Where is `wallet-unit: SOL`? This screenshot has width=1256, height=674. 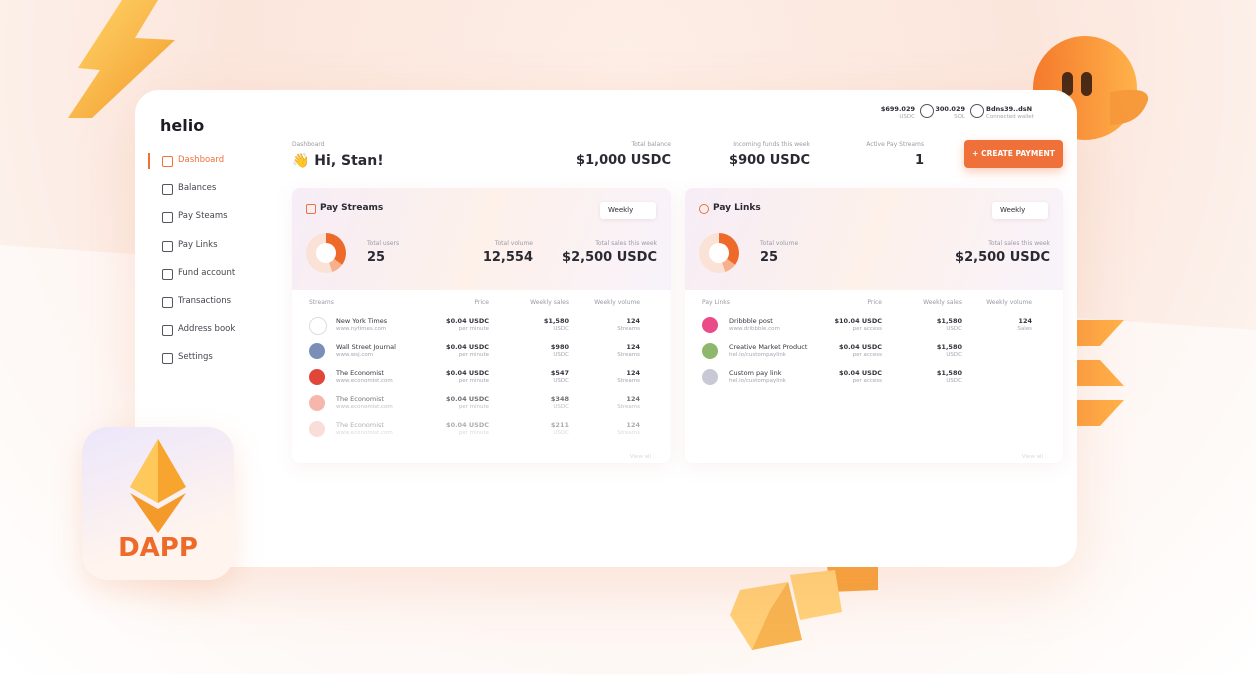
wallet-unit: SOL is located at coordinates (959, 117).